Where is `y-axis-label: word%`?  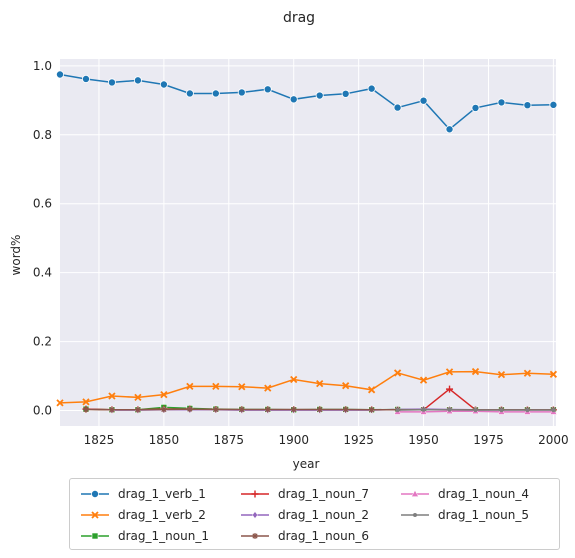
y-axis-label: word% is located at coordinates (16, 255).